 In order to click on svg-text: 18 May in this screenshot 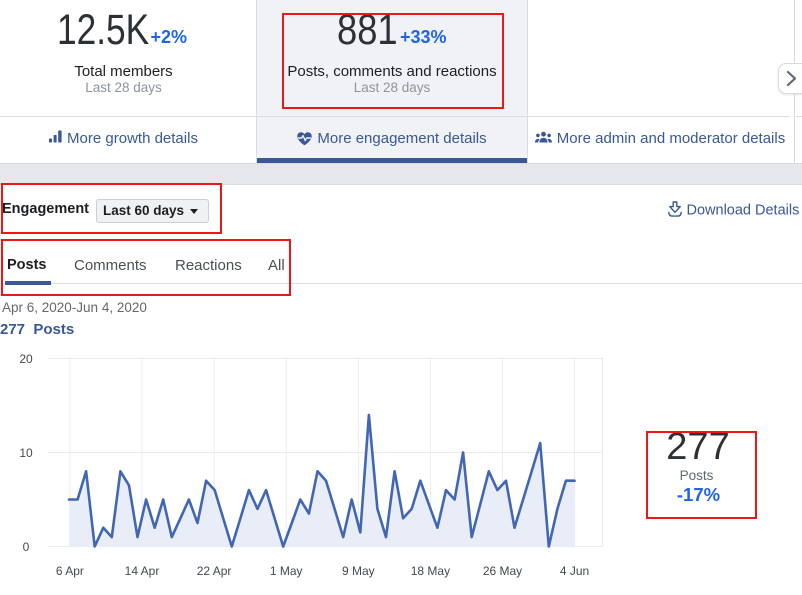, I will do `click(430, 571)`.